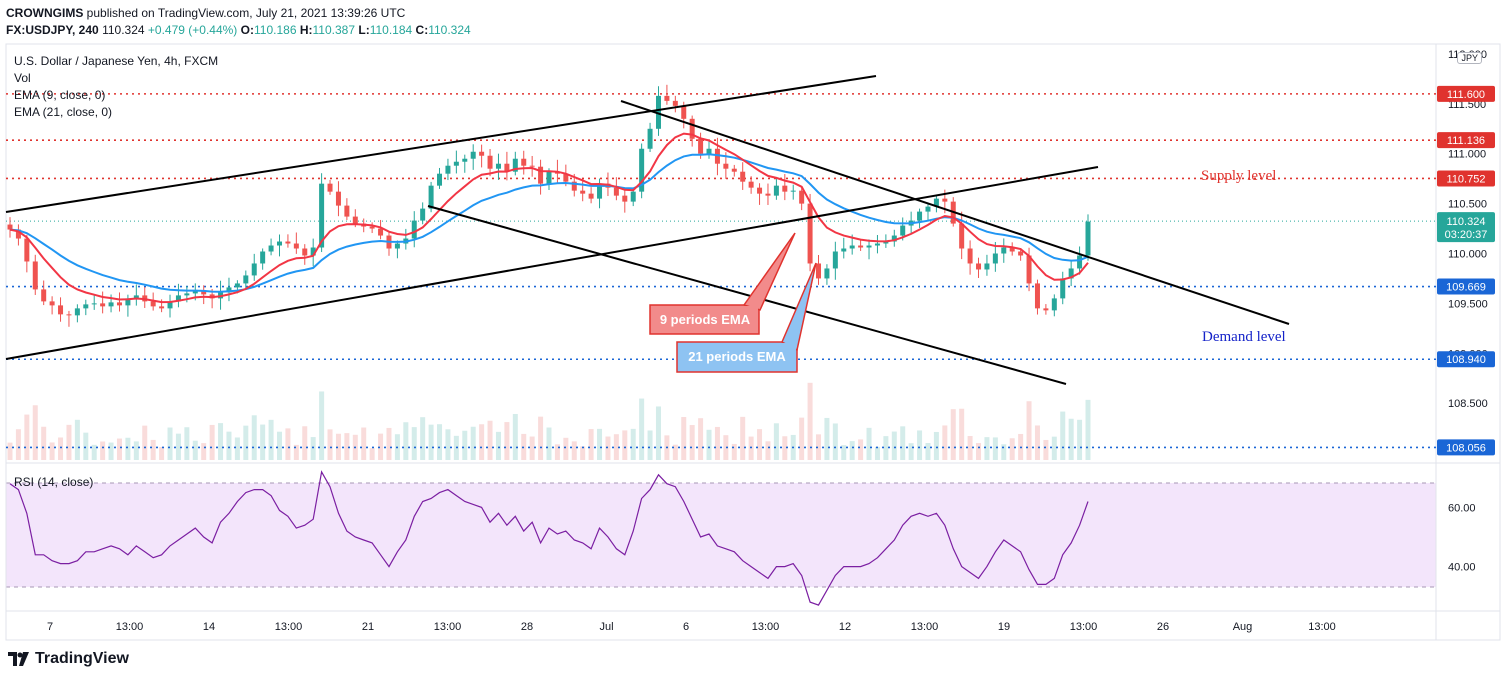  What do you see at coordinates (68, 659) in the screenshot?
I see `tradingview-logo: TradingView` at bounding box center [68, 659].